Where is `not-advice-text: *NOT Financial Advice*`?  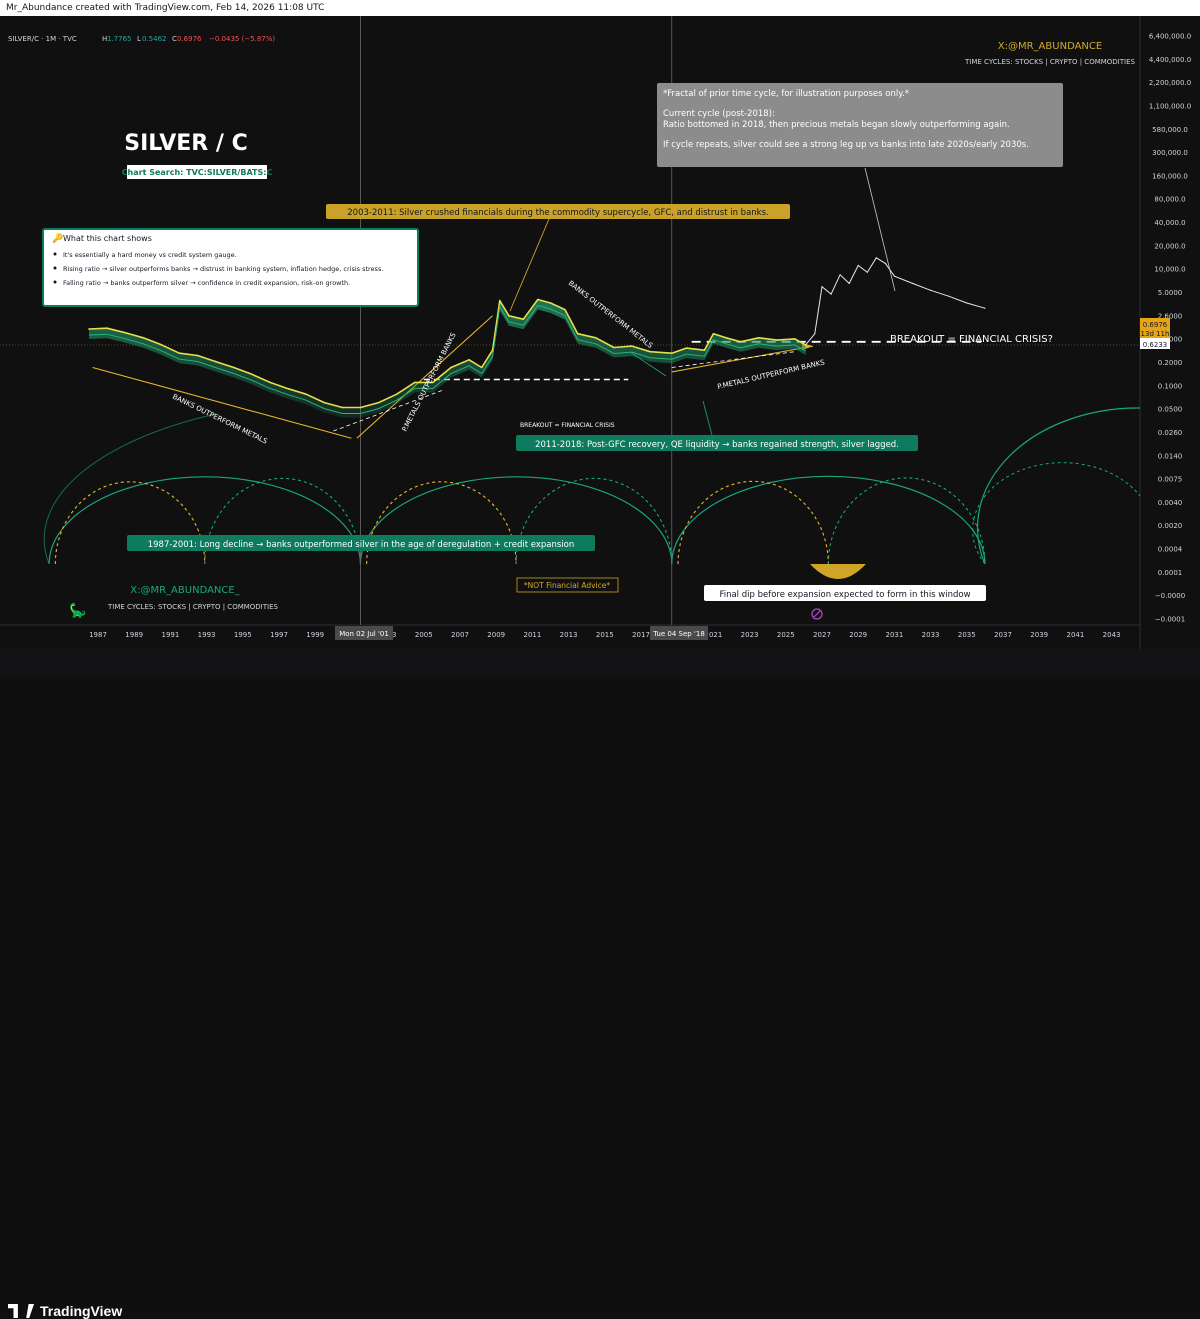 not-advice-text: *NOT Financial Advice* is located at coordinates (567, 585).